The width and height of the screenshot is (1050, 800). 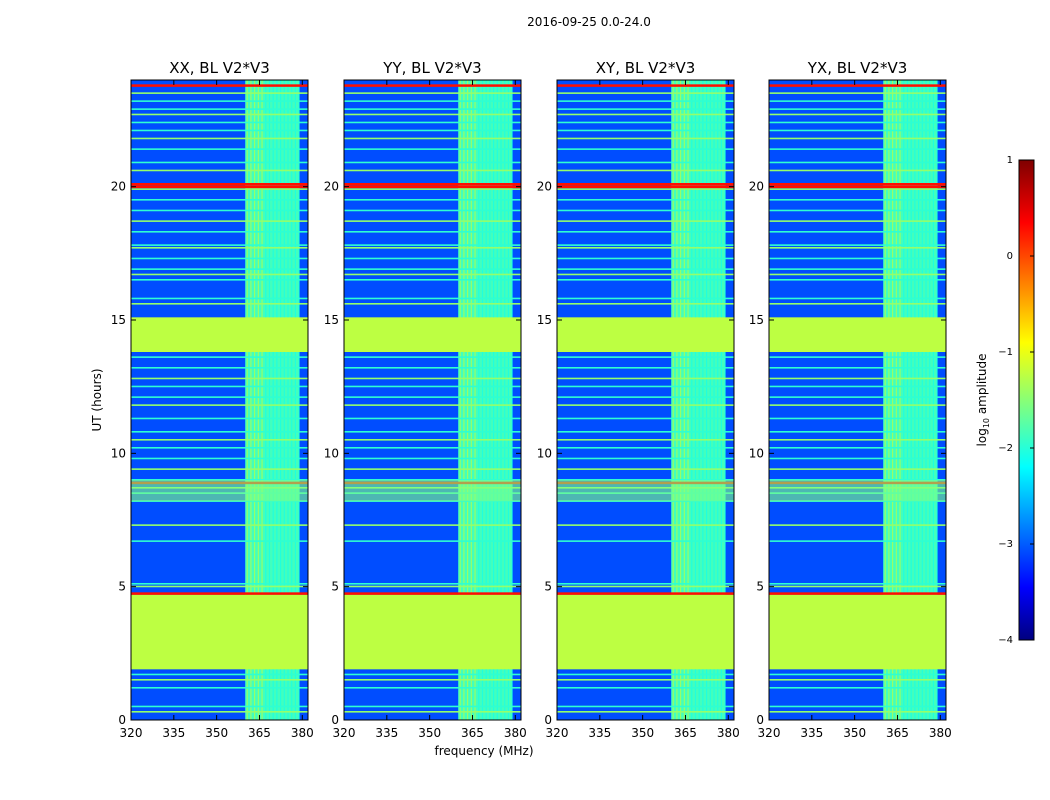 What do you see at coordinates (548, 587) in the screenshot?
I see `y-tick-label: 5` at bounding box center [548, 587].